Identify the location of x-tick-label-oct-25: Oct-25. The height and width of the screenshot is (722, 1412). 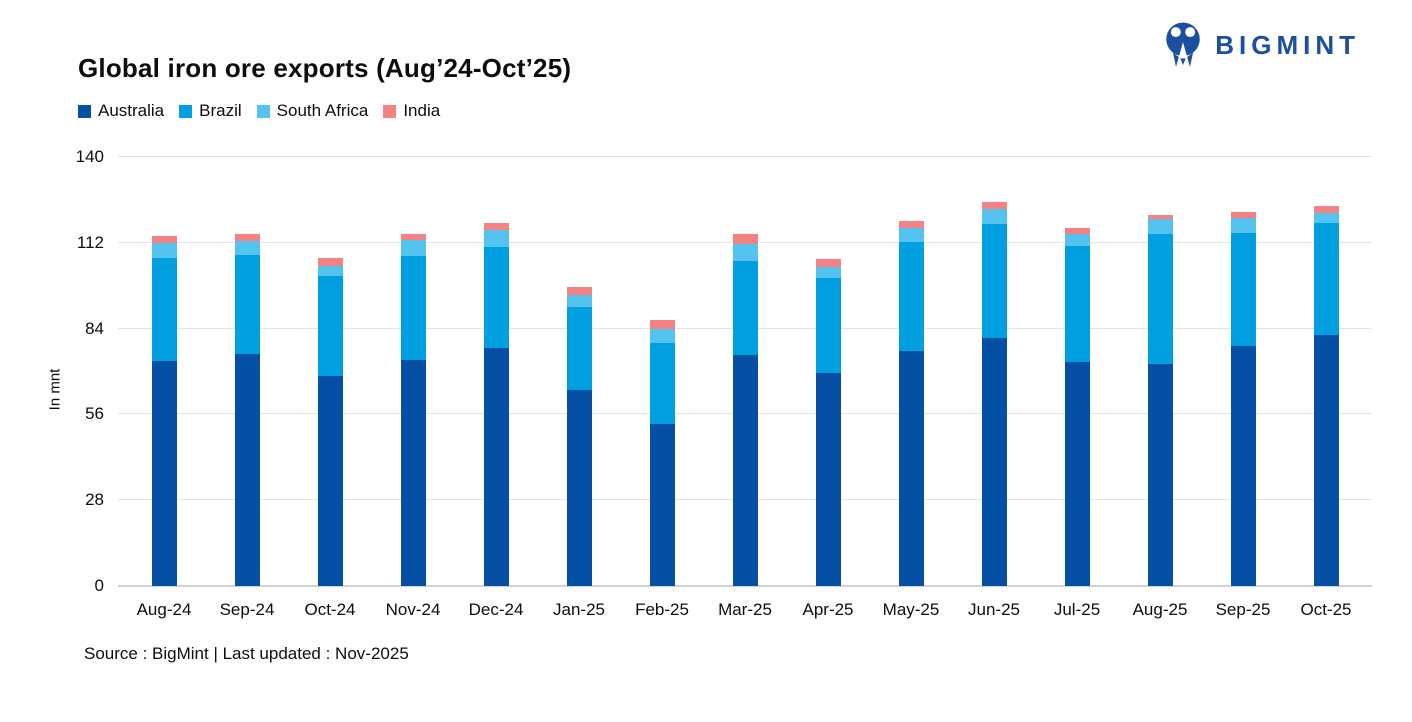
(1326, 609).